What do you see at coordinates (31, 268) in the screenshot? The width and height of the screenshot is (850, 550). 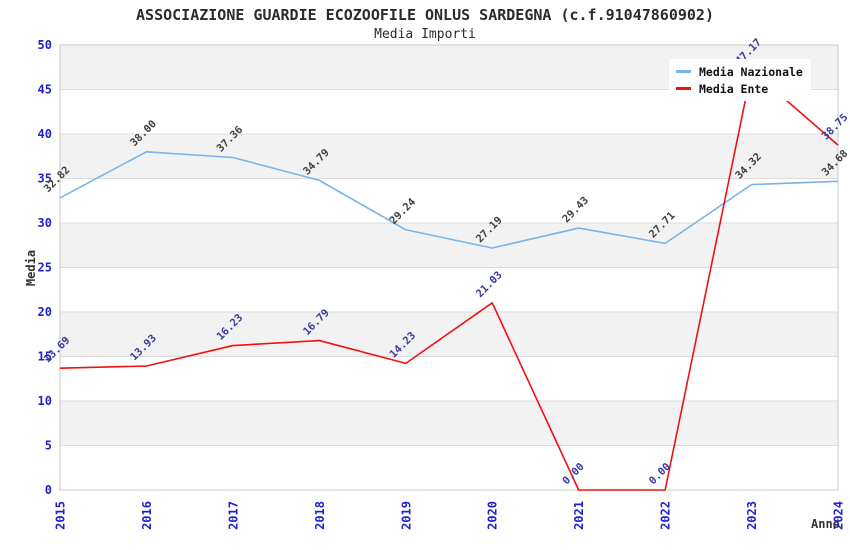 I see `y-axis-title: Media` at bounding box center [31, 268].